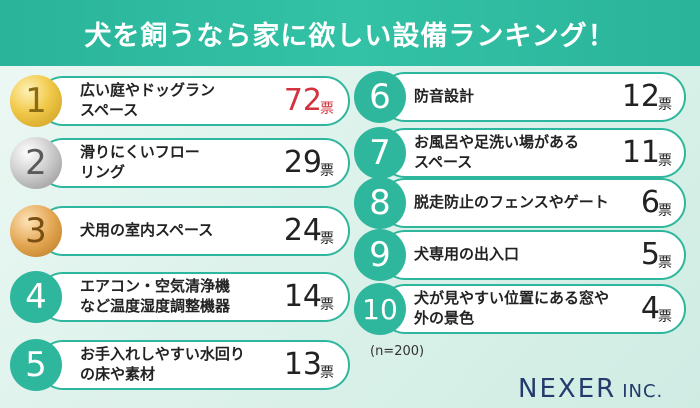 This screenshot has height=408, width=700. I want to click on rank-badge: 8, so click(380, 203).